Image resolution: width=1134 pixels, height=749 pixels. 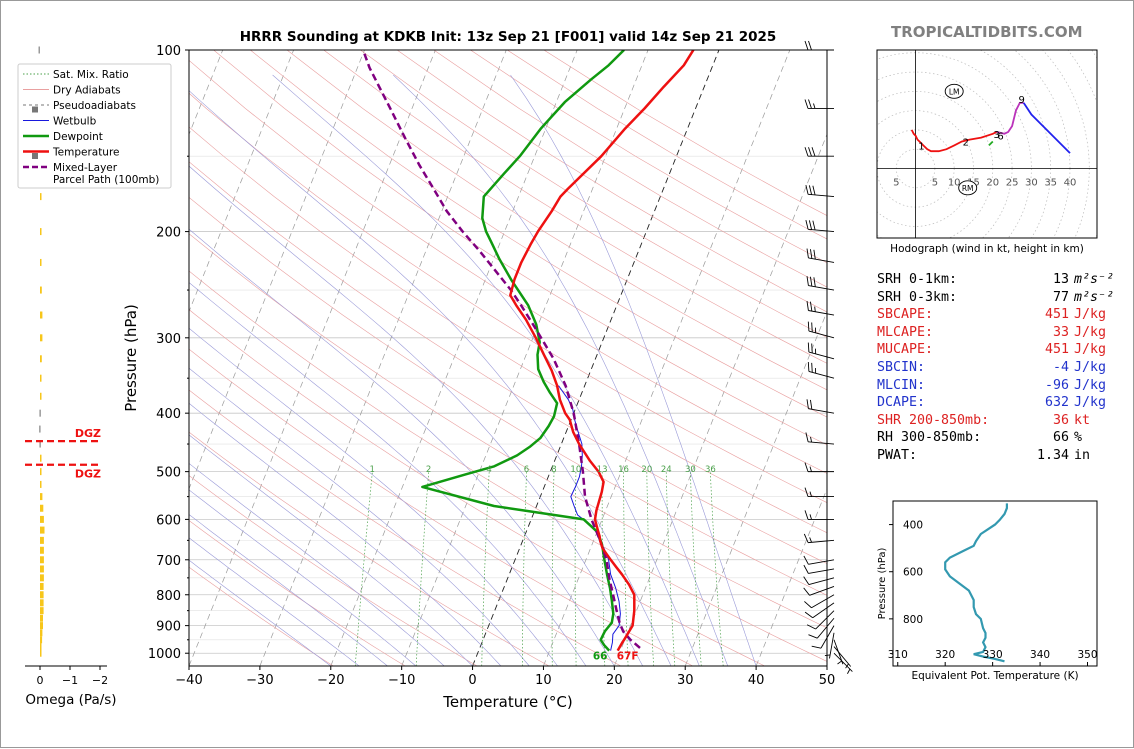 What do you see at coordinates (1039, 280) in the screenshot?
I see `parameter-value: 13` at bounding box center [1039, 280].